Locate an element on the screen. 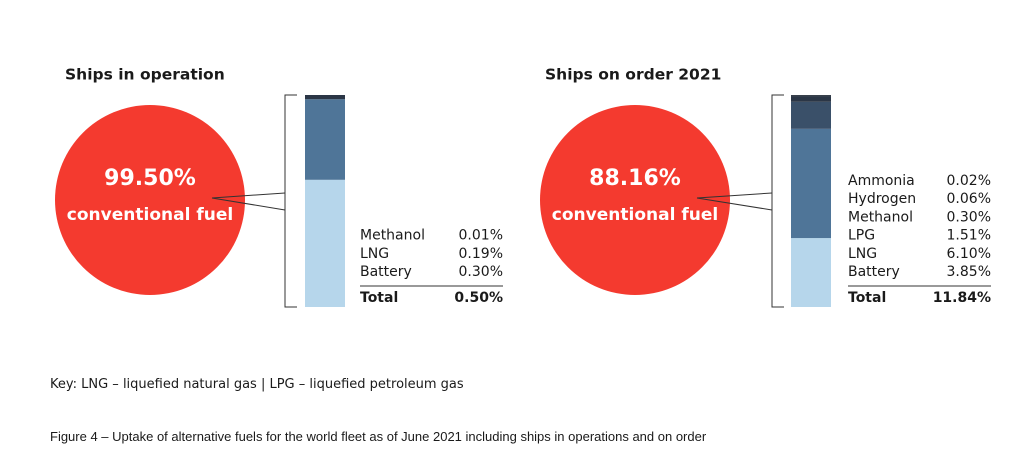 The height and width of the screenshot is (449, 1024). data-label: 0.01% is located at coordinates (481, 236).